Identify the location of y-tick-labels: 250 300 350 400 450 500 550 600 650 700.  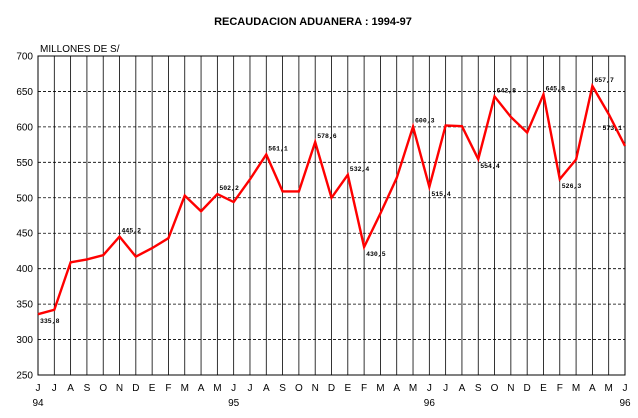
(24, 217).